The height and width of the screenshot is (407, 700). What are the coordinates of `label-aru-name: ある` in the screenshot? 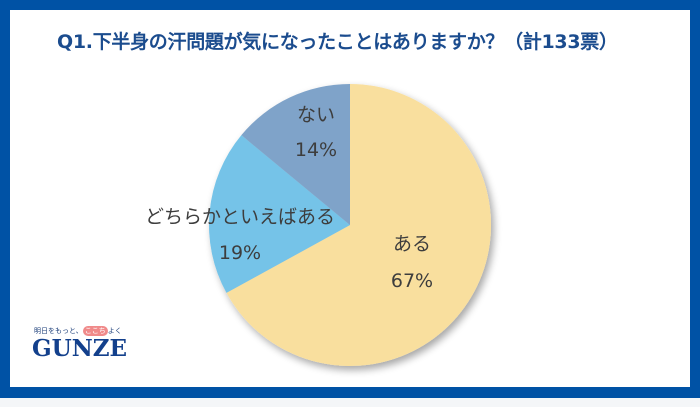 It's located at (412, 244).